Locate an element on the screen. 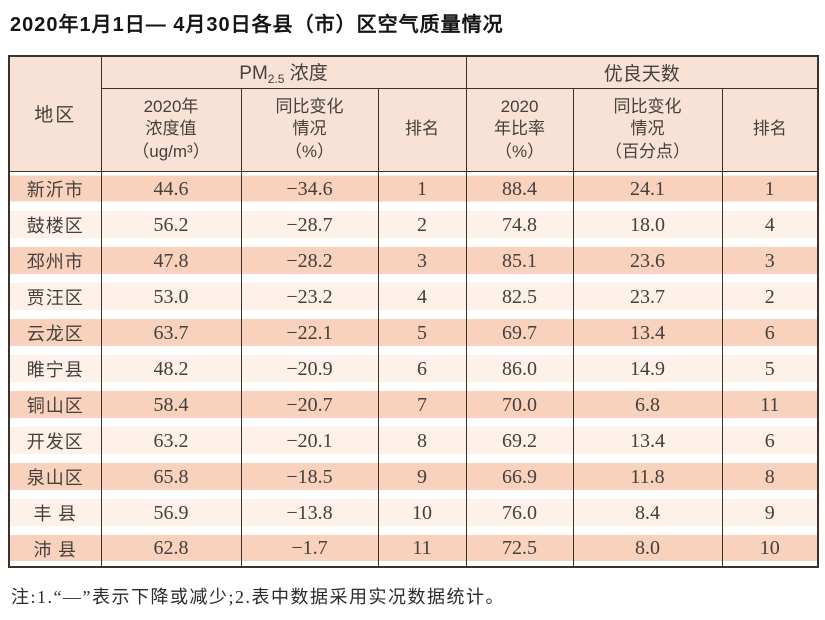 This screenshot has height=620, width=825. cell-good-rate: 85.1 is located at coordinates (519, 261).